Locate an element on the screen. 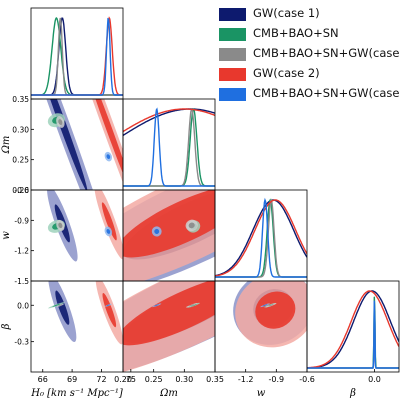  marginal-beta is located at coordinates (353, 329).